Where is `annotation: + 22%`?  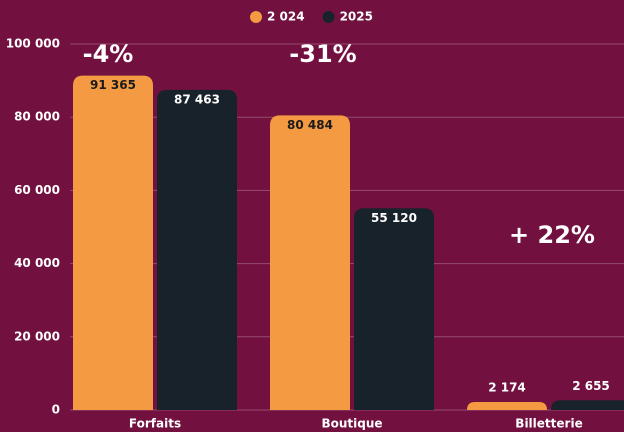 annotation: + 22% is located at coordinates (552, 235).